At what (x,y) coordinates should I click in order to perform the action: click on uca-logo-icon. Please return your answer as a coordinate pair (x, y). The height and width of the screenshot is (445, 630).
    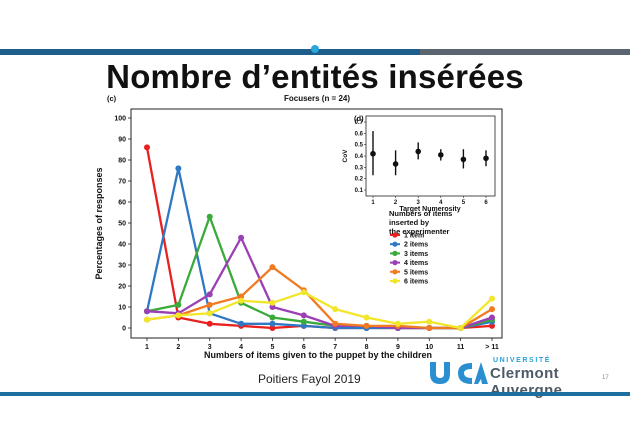
    Looking at the image, I should click on (459, 373).